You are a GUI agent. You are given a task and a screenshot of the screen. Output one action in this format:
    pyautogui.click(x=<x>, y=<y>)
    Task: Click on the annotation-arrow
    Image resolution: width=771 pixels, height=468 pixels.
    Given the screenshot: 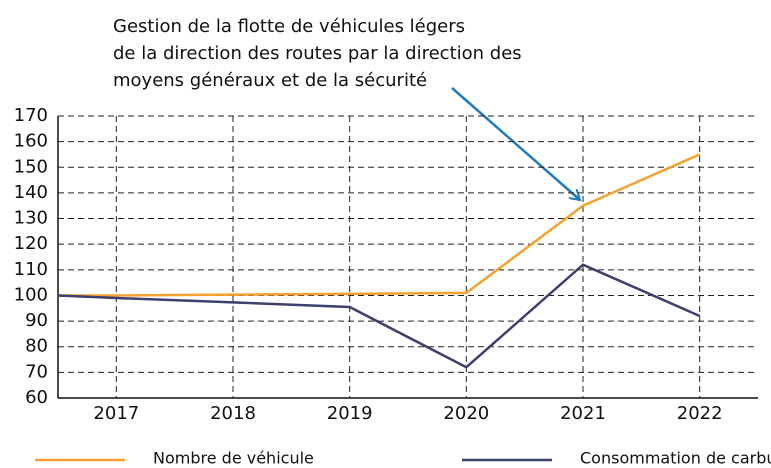 What is the action you would take?
    pyautogui.click(x=515, y=143)
    